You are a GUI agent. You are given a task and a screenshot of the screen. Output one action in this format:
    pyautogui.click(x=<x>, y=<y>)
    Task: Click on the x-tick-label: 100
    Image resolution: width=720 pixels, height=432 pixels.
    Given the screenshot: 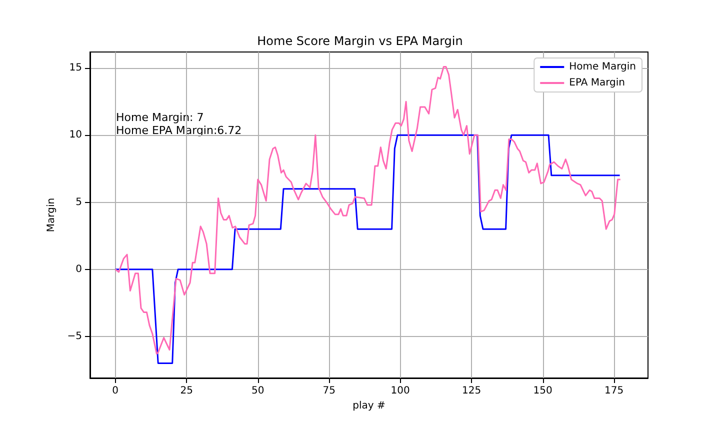 What is the action you would take?
    pyautogui.click(x=400, y=391)
    